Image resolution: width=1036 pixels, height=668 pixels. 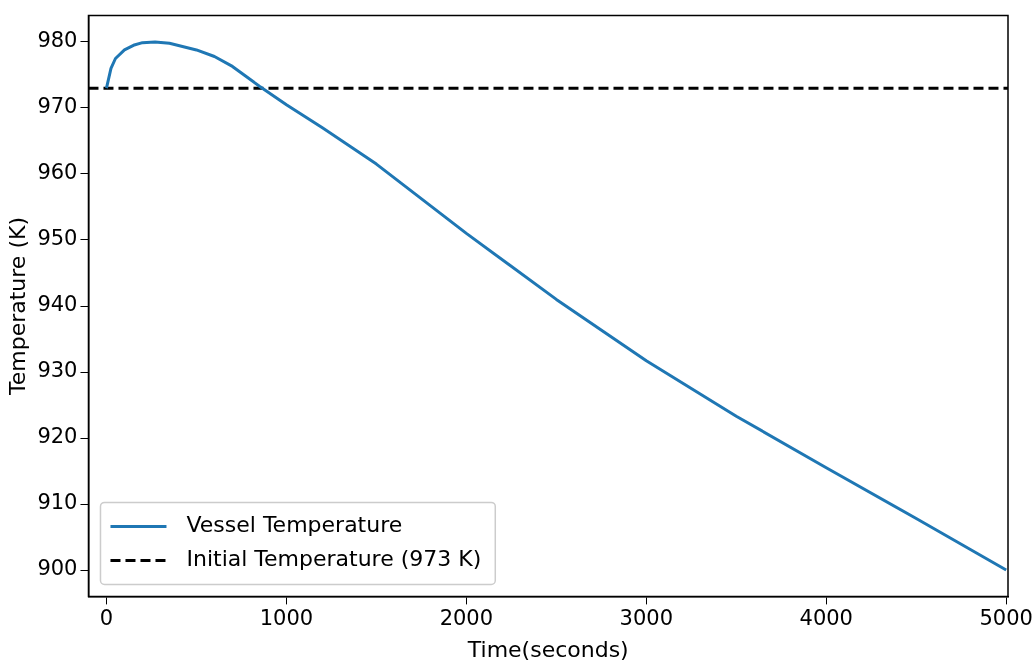 I want to click on y-tick-label: 930, so click(x=57, y=370).